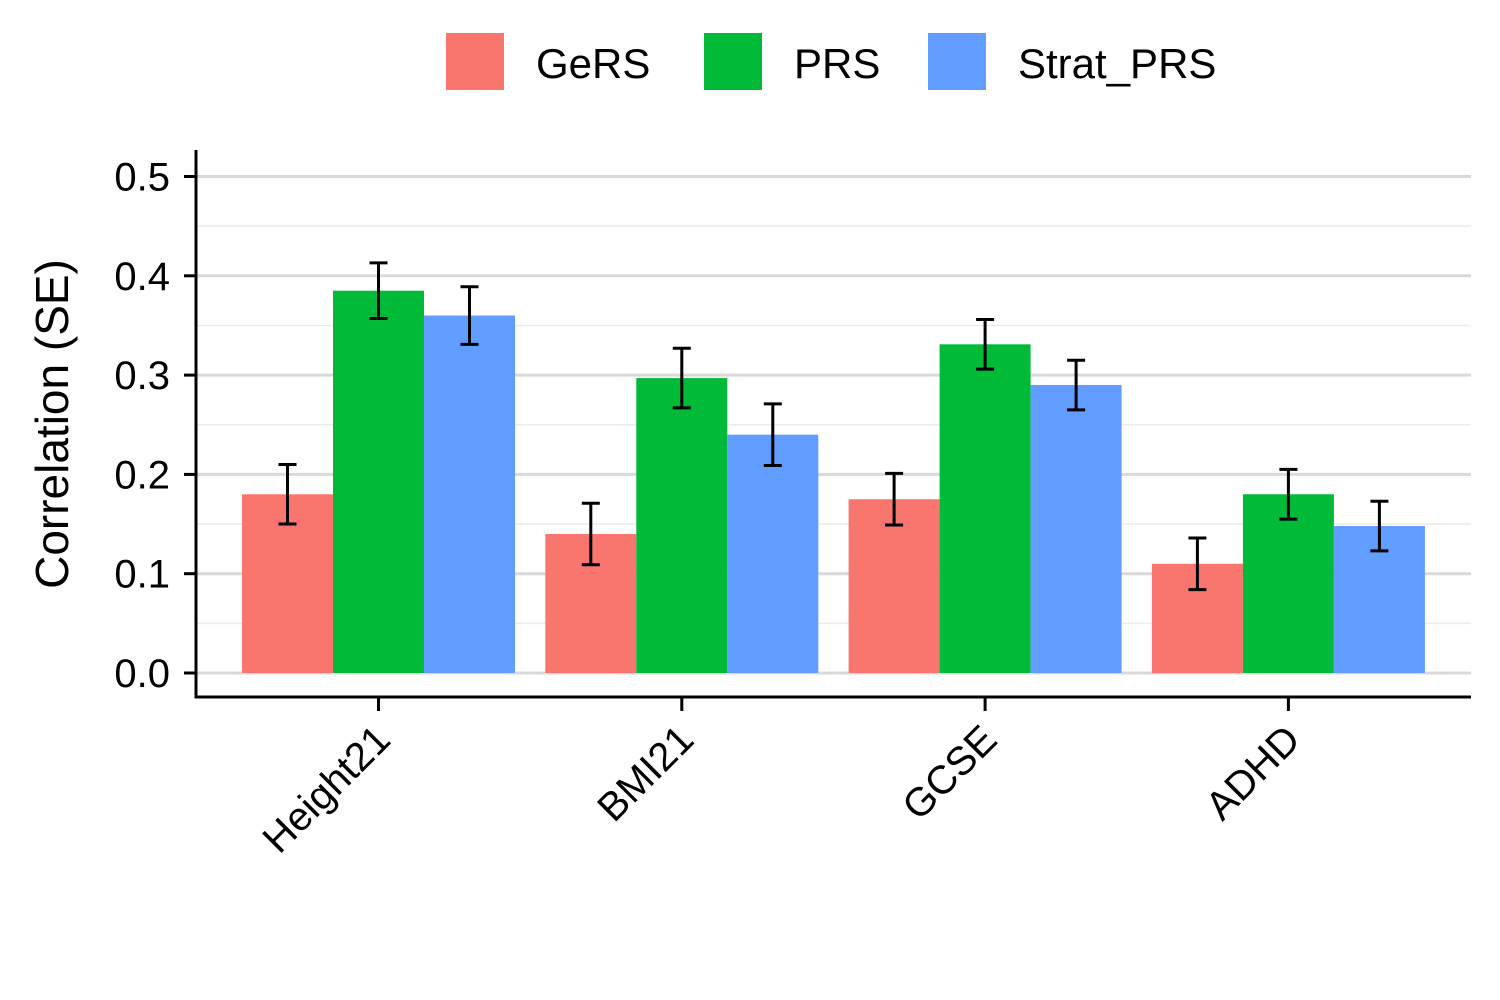  I want to click on y-tick-label: 0.3, so click(142, 376).